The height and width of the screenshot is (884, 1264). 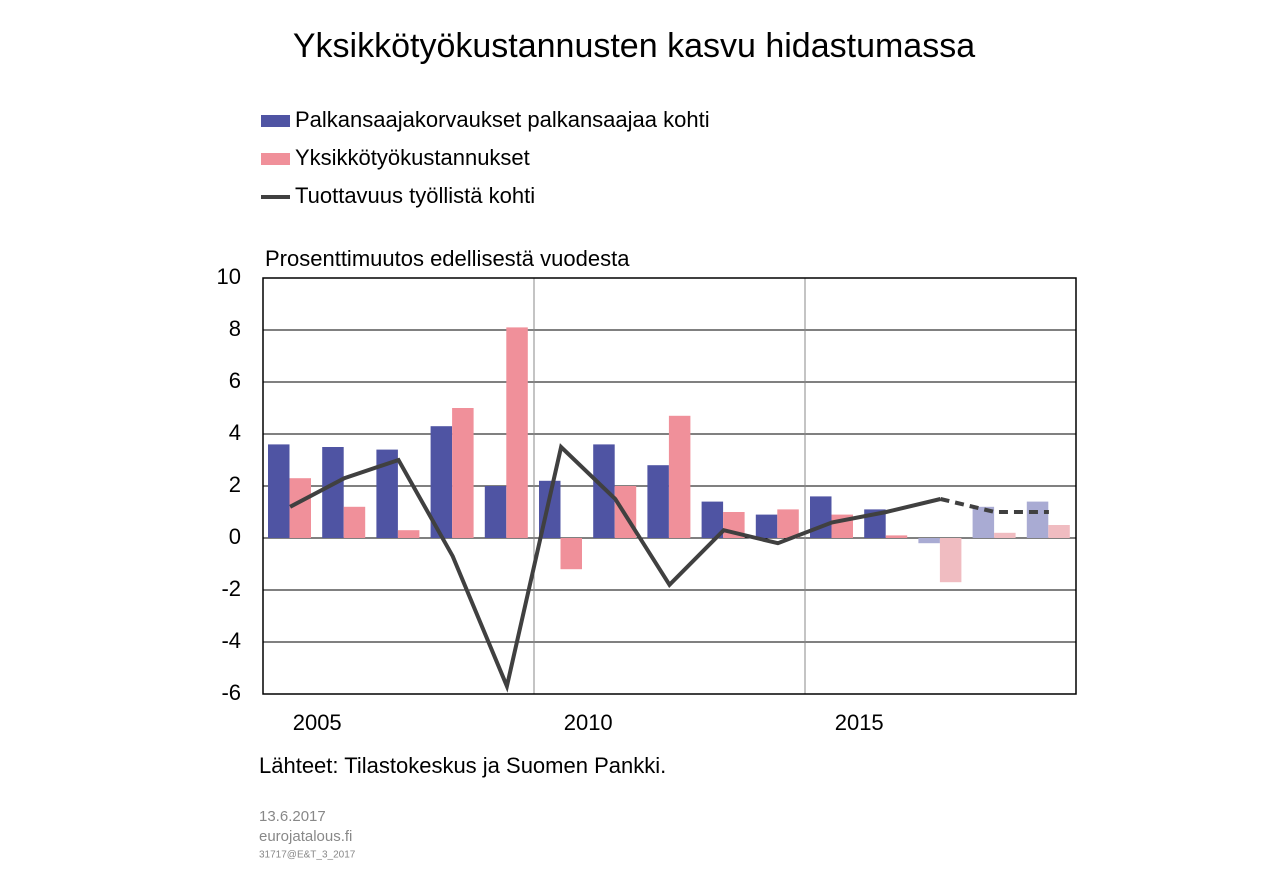 I want to click on y-tick-label: 4, so click(x=235, y=432).